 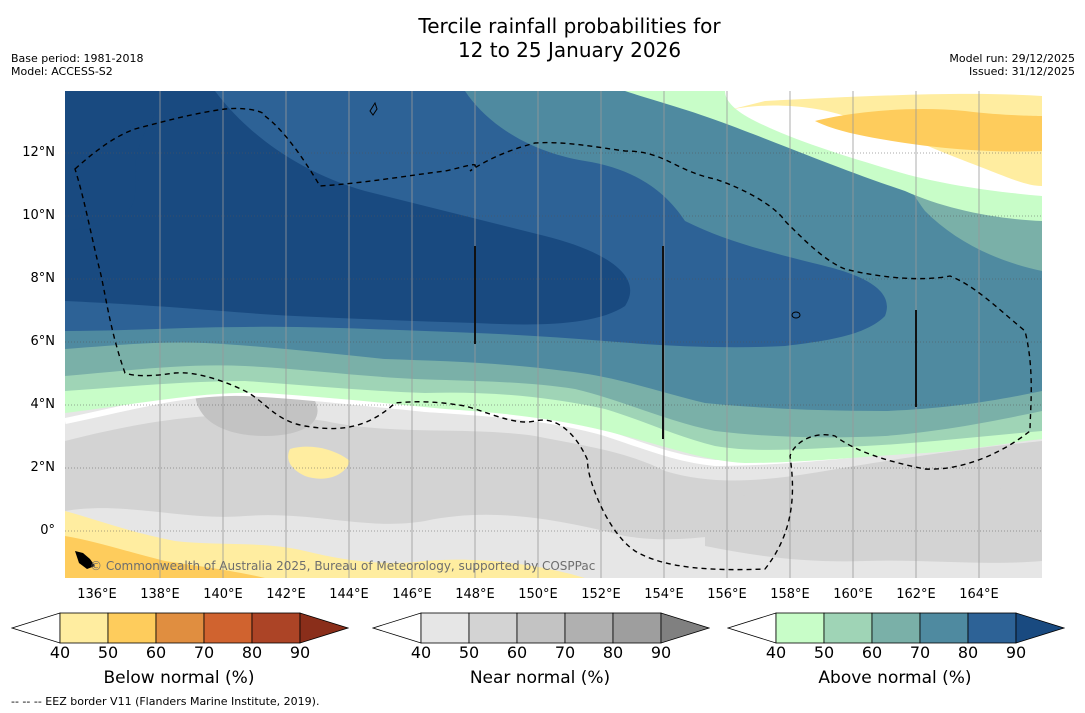 I want to click on lon-label: 150°E, so click(x=538, y=594).